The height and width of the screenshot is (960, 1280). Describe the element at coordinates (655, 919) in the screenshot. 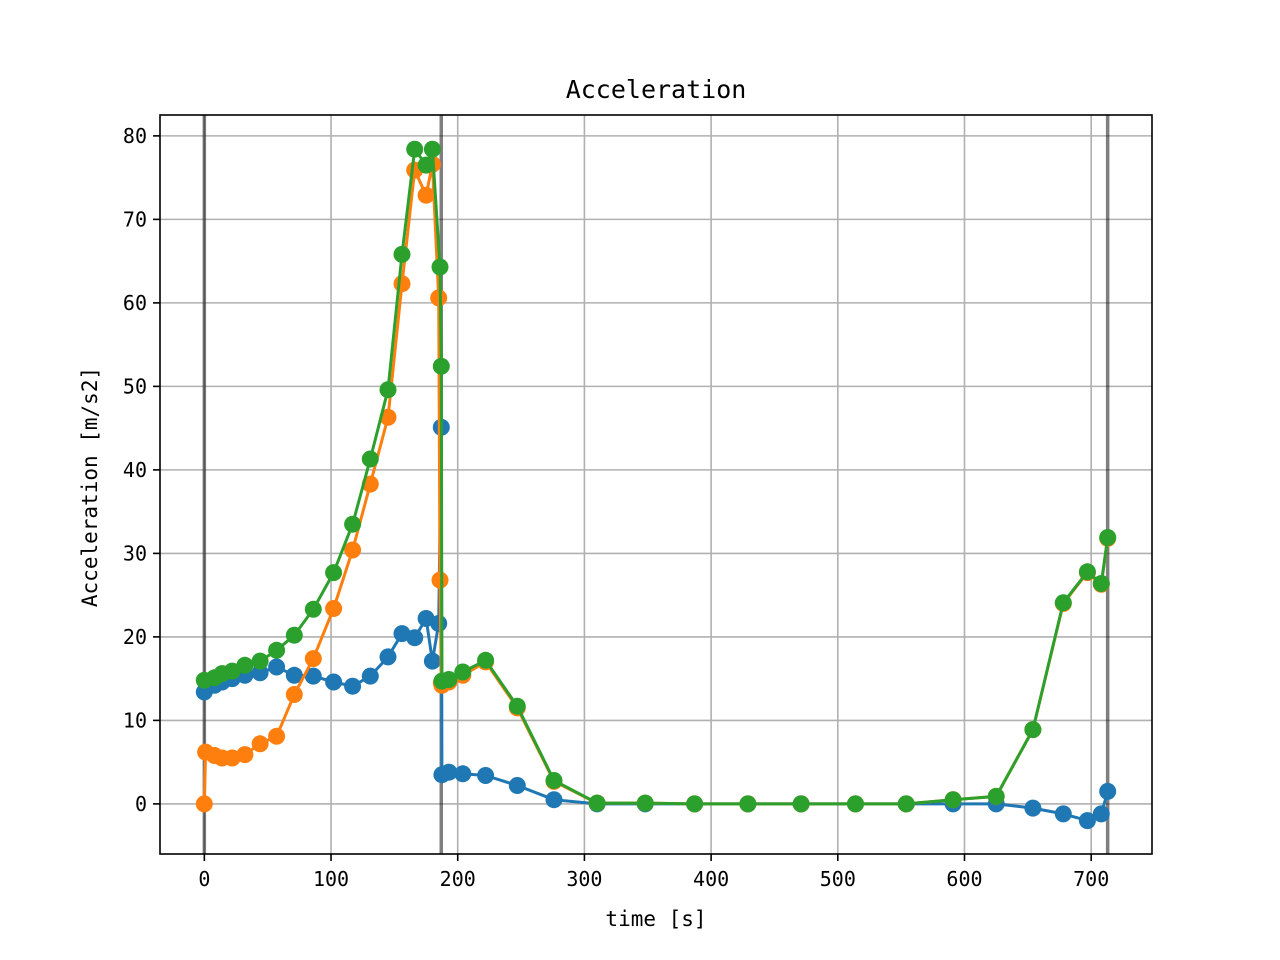

I see `x-axis-label: time [s]` at that location.